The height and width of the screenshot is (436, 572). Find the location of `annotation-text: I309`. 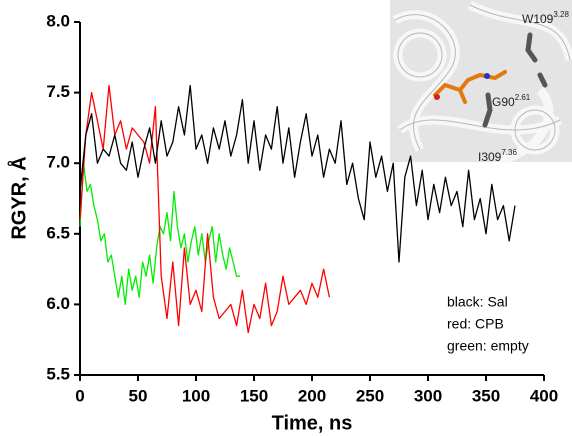

annotation-text: I309 is located at coordinates (490, 157).